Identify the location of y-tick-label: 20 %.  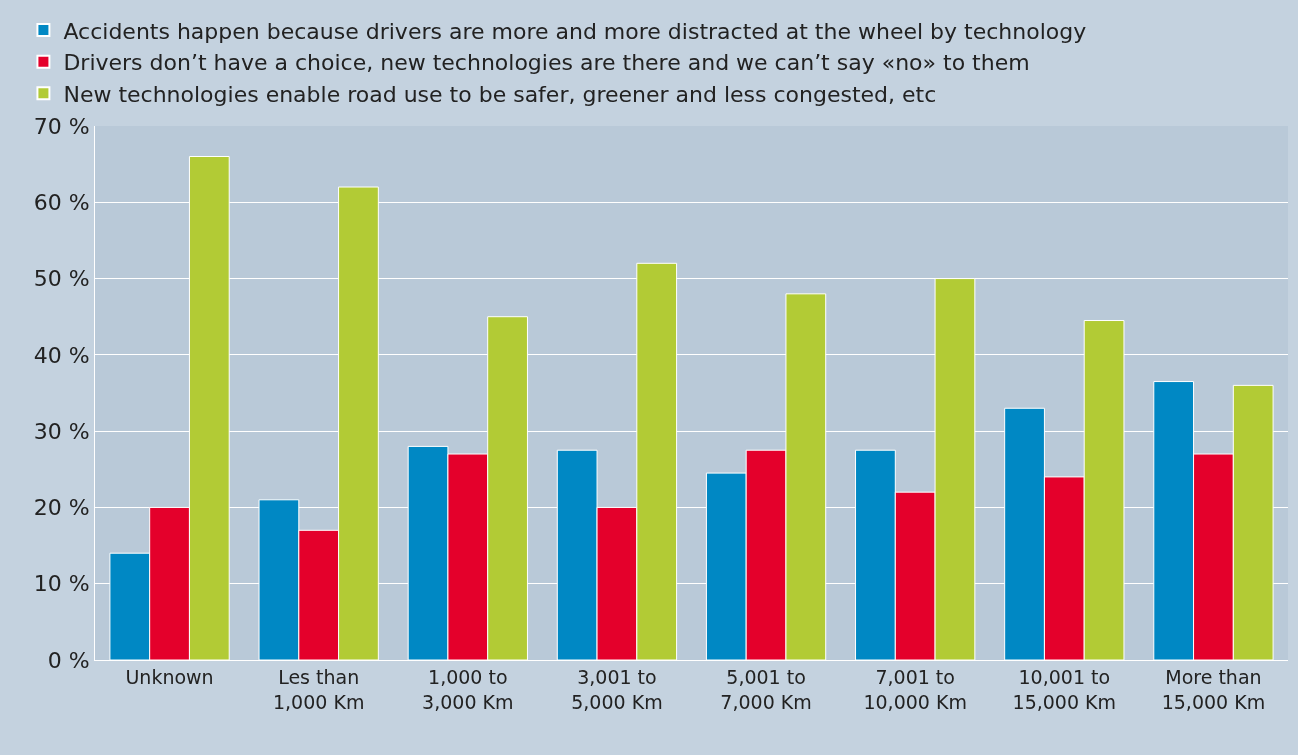
(61, 508).